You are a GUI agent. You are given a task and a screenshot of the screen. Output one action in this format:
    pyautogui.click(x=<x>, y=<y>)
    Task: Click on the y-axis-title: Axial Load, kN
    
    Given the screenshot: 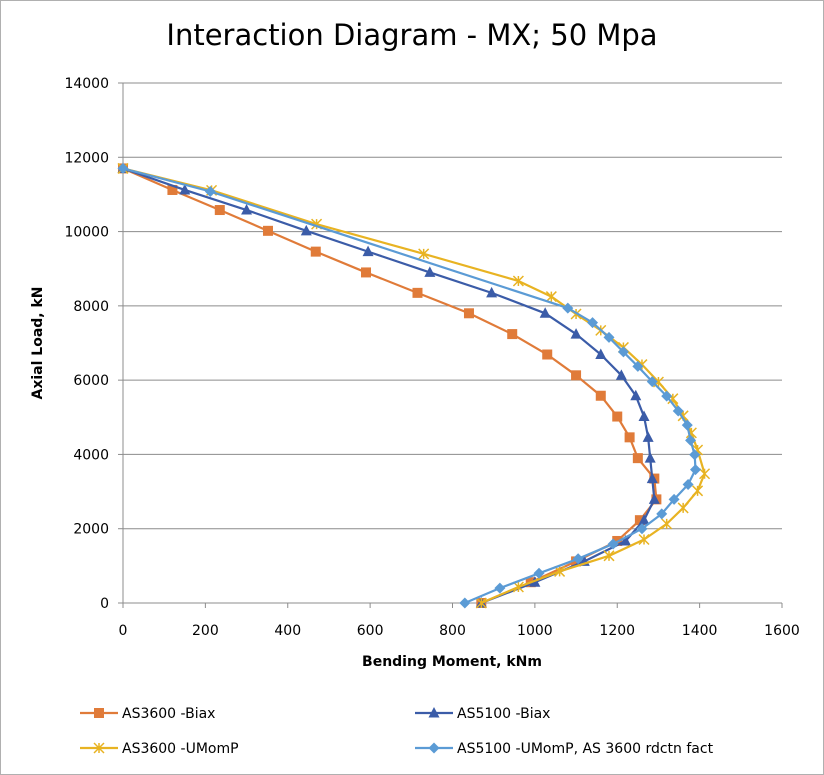 What is the action you would take?
    pyautogui.click(x=38, y=342)
    